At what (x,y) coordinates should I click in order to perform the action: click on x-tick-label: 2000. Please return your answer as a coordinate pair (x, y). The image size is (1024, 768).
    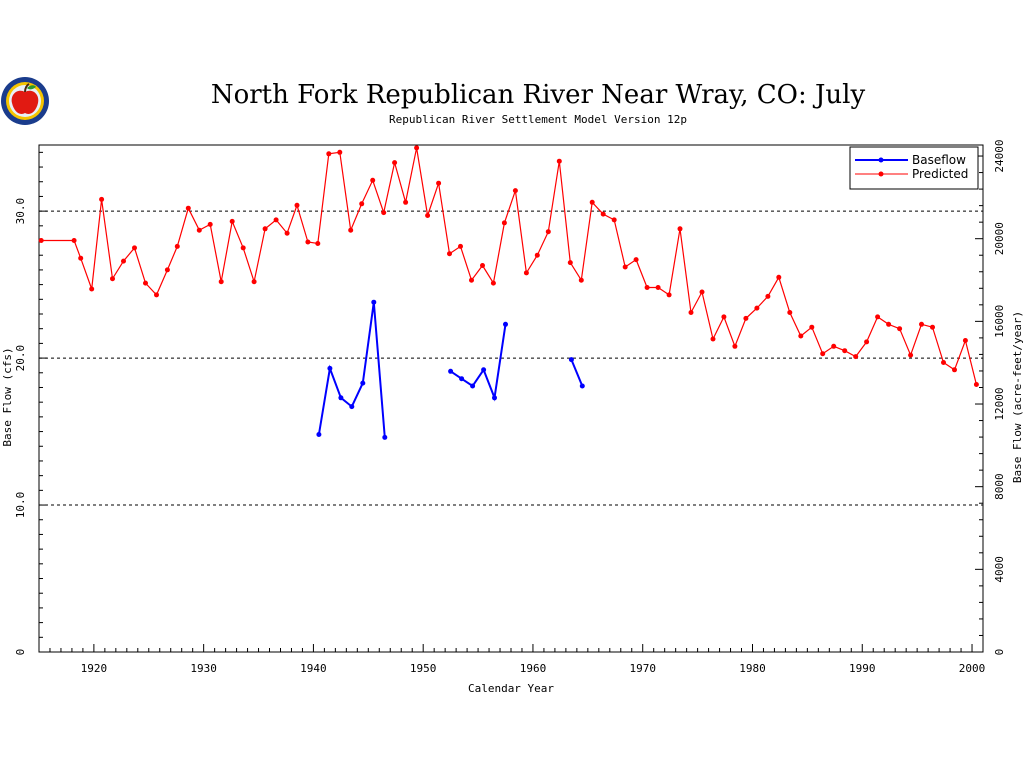
    Looking at the image, I should click on (972, 668).